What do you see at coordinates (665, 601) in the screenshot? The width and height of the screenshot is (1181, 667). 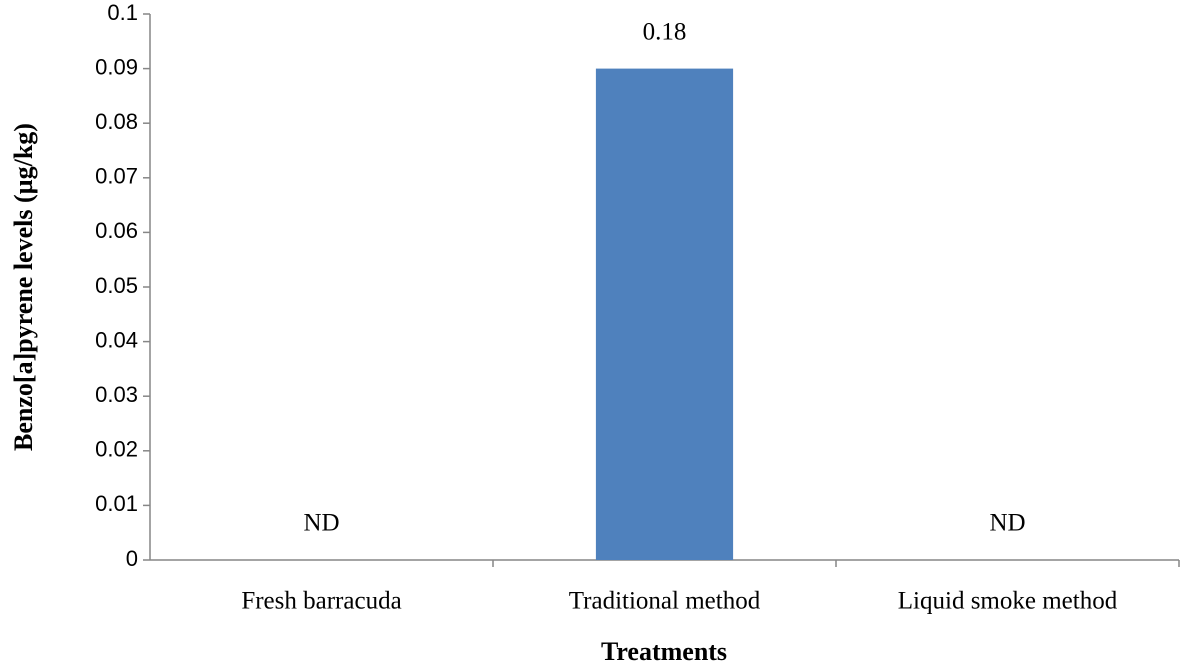 I see `x-tick-label: Traditional method` at bounding box center [665, 601].